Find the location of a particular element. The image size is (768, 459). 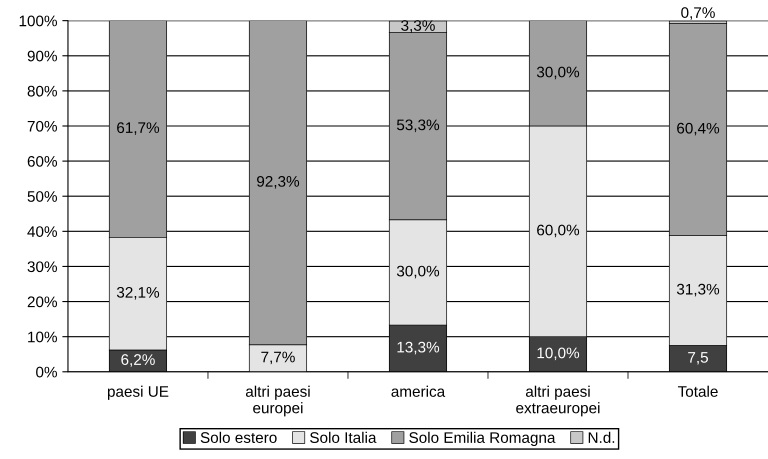

data-label: 13,3% is located at coordinates (418, 348).